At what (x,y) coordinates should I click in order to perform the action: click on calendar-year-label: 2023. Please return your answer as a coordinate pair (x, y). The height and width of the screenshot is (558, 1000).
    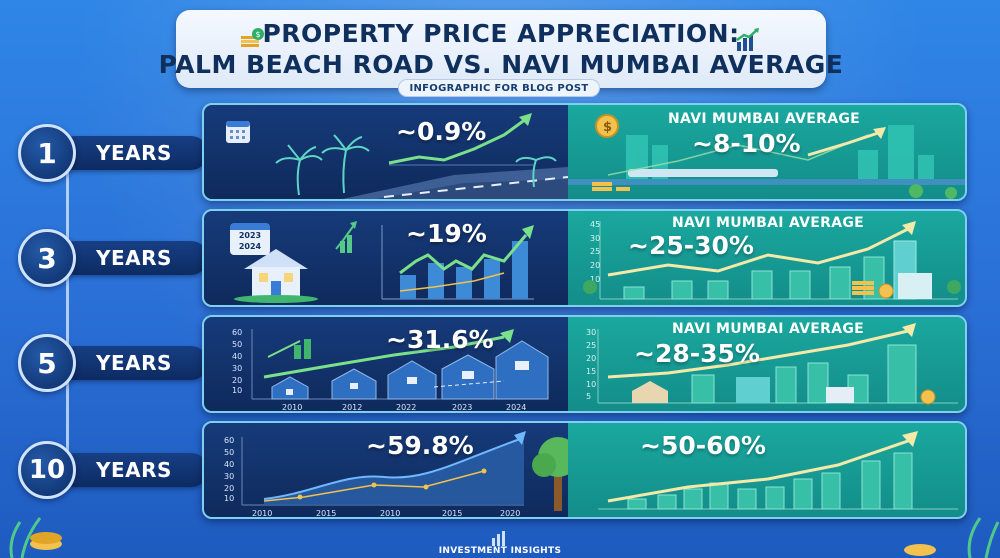
    Looking at the image, I should click on (250, 235).